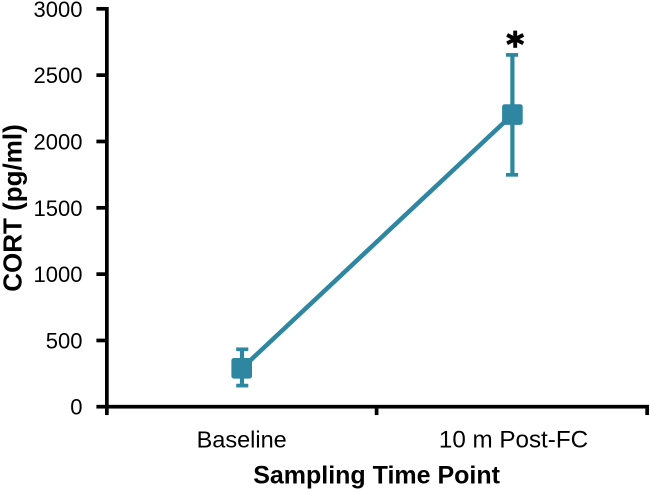  Describe the element at coordinates (58, 274) in the screenshot. I see `svg-text: 1000` at that location.